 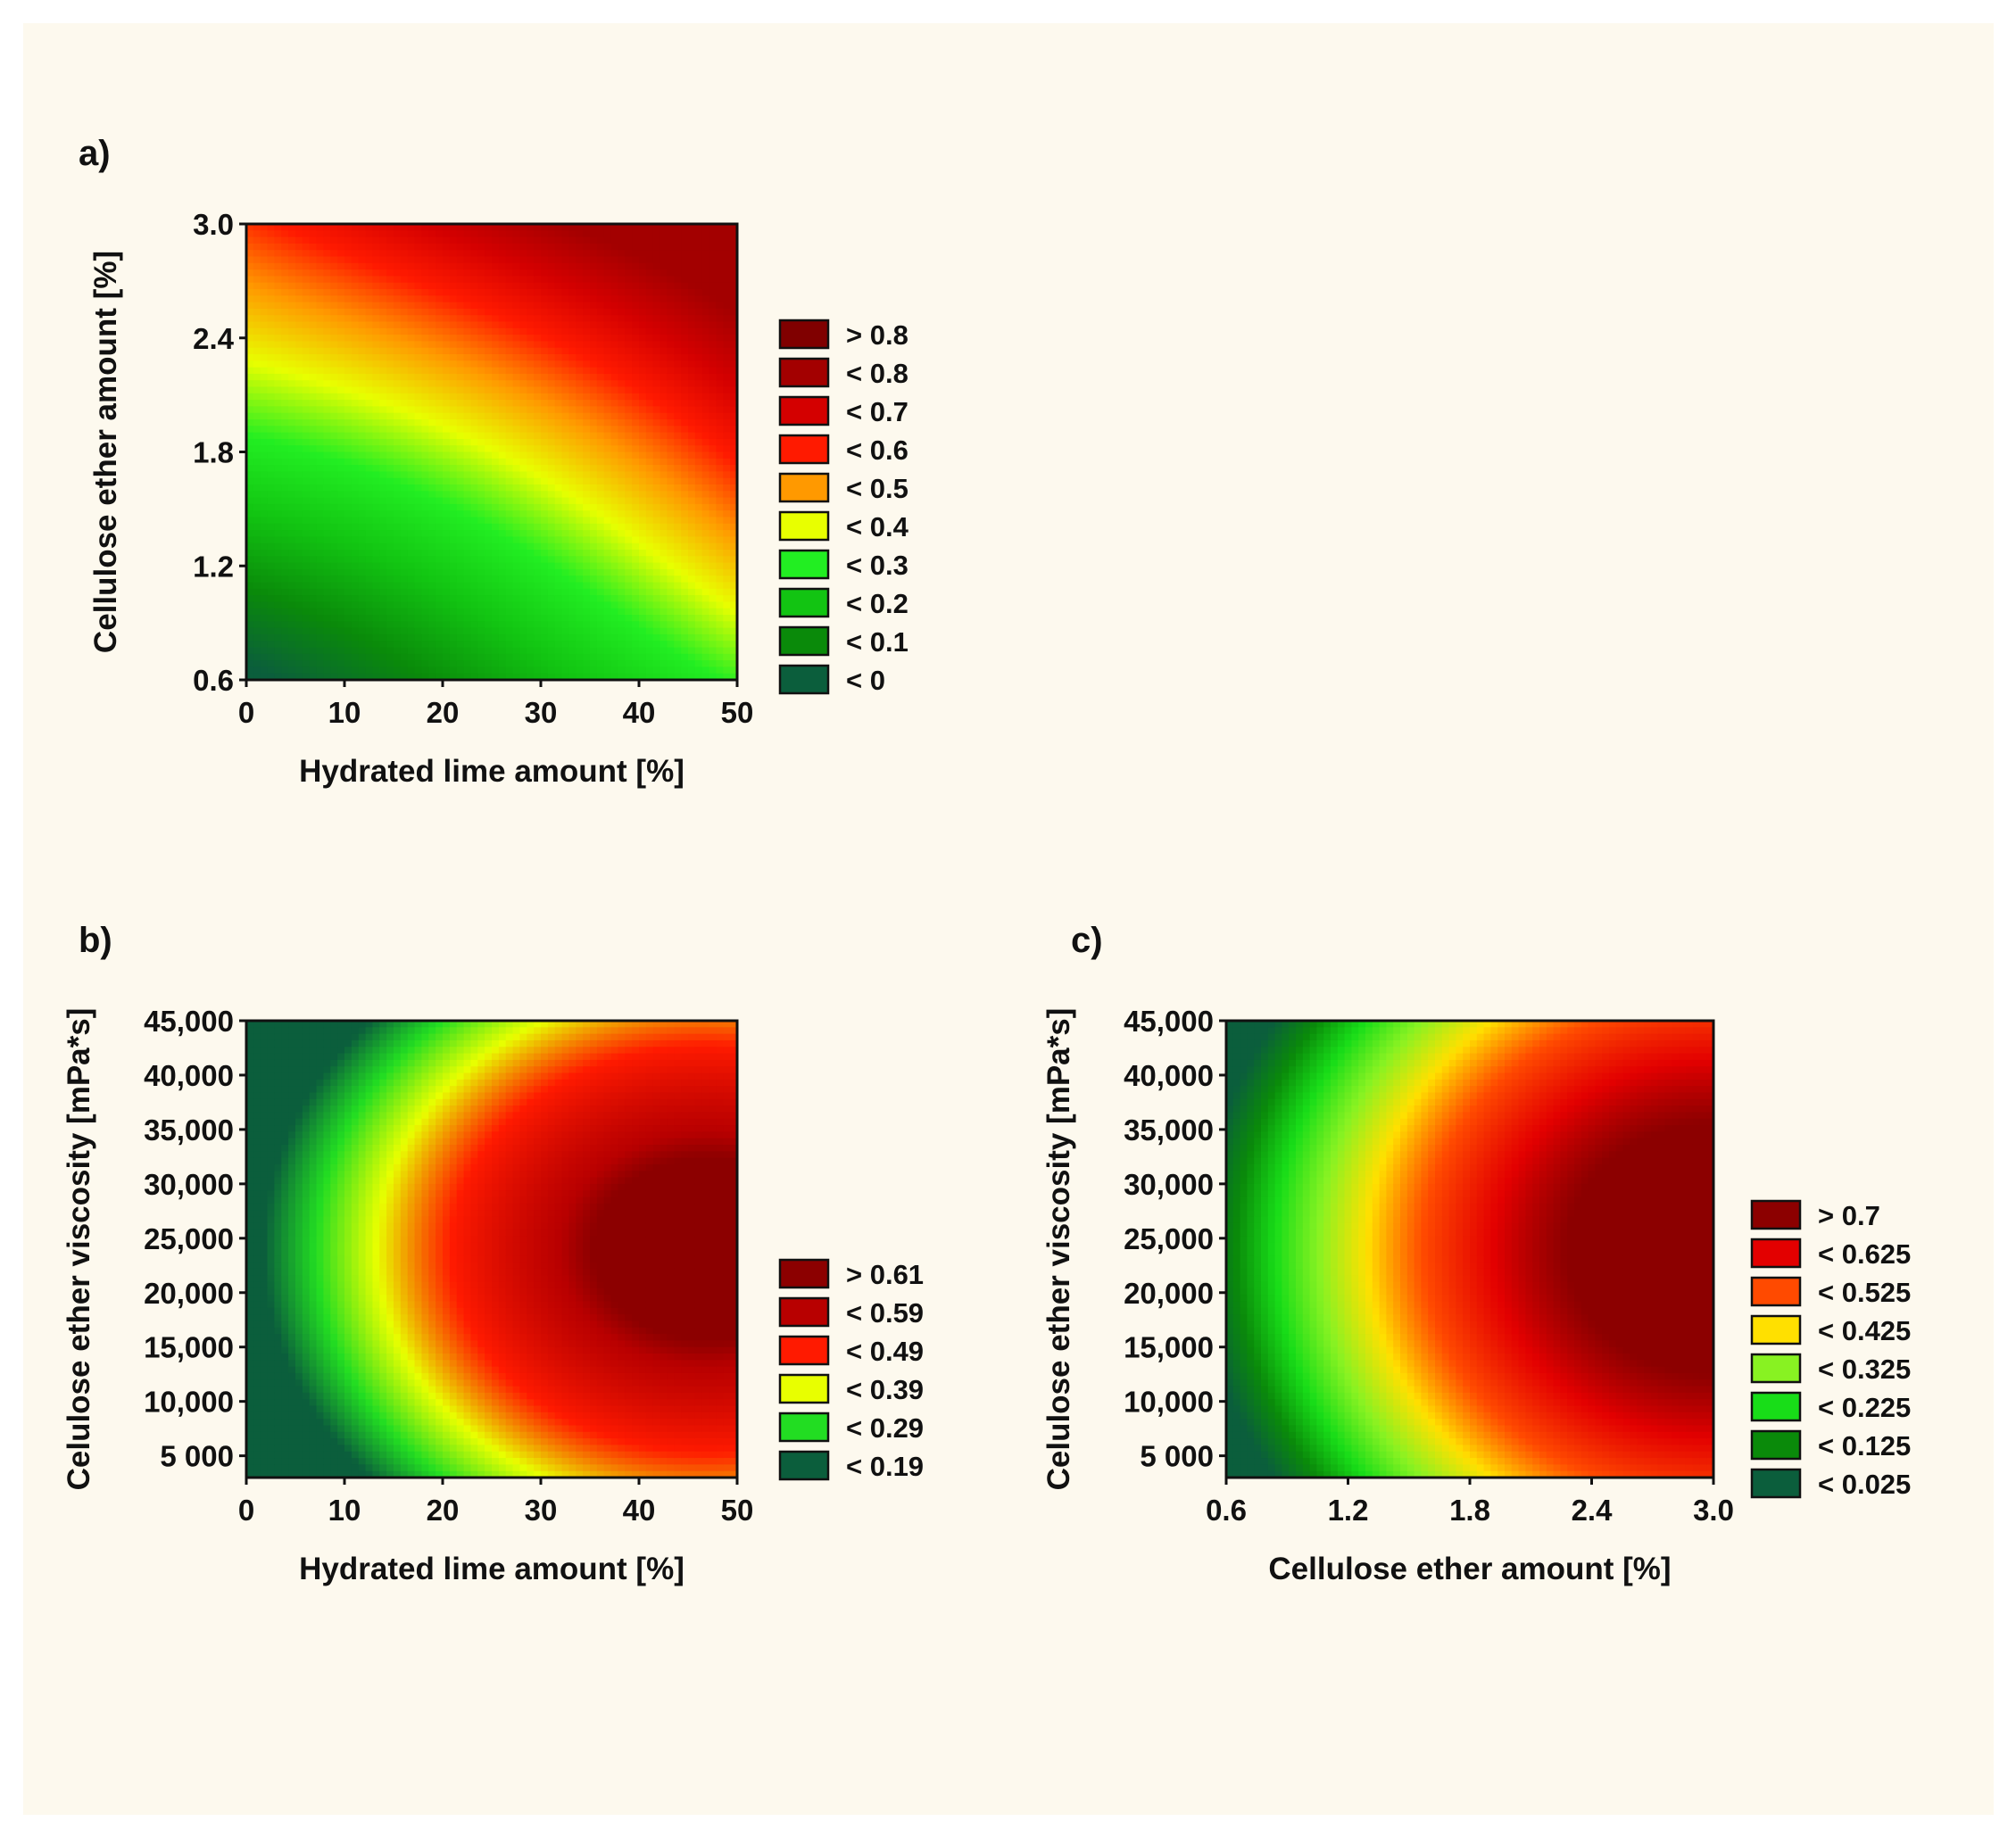 I want to click on legend-label: < 0.4, so click(x=877, y=526).